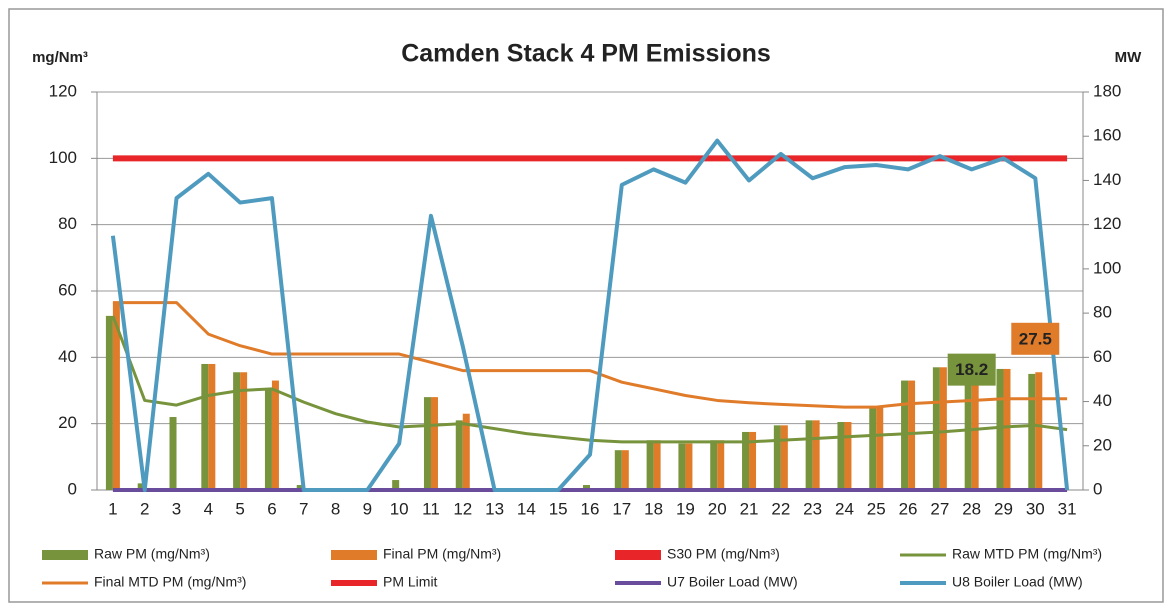 The image size is (1172, 616). What do you see at coordinates (208, 508) in the screenshot?
I see `x-tick-label: 4` at bounding box center [208, 508].